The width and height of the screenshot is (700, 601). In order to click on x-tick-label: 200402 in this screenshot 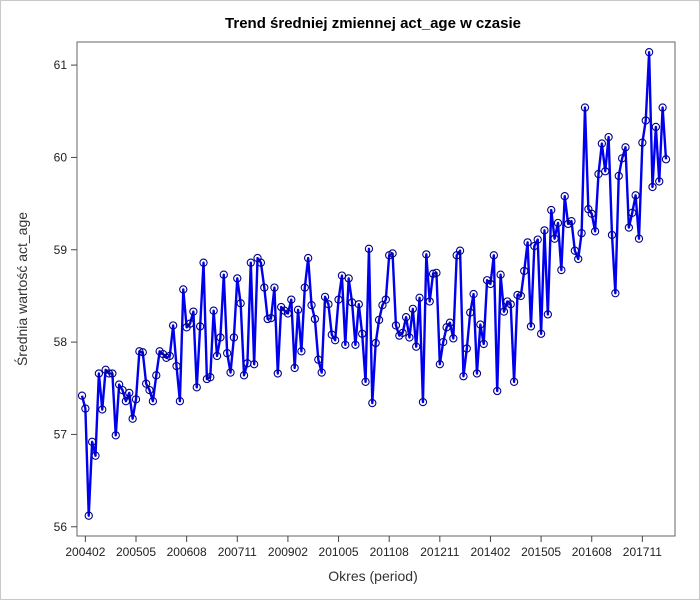, I will do `click(85, 552)`.